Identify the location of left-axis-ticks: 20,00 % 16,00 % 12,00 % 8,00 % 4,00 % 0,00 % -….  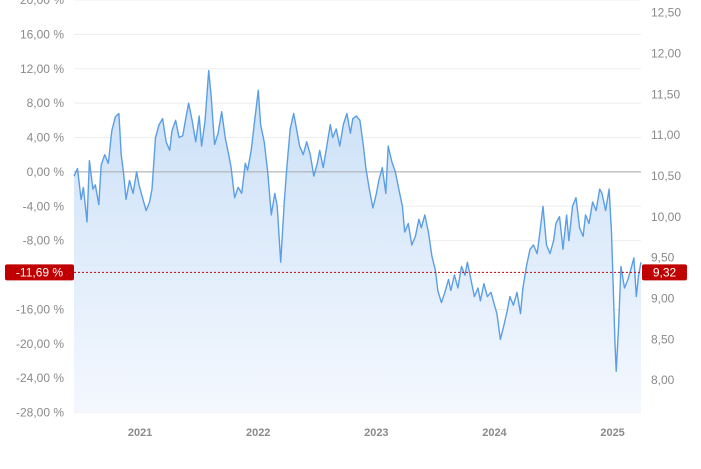
(40, 210).